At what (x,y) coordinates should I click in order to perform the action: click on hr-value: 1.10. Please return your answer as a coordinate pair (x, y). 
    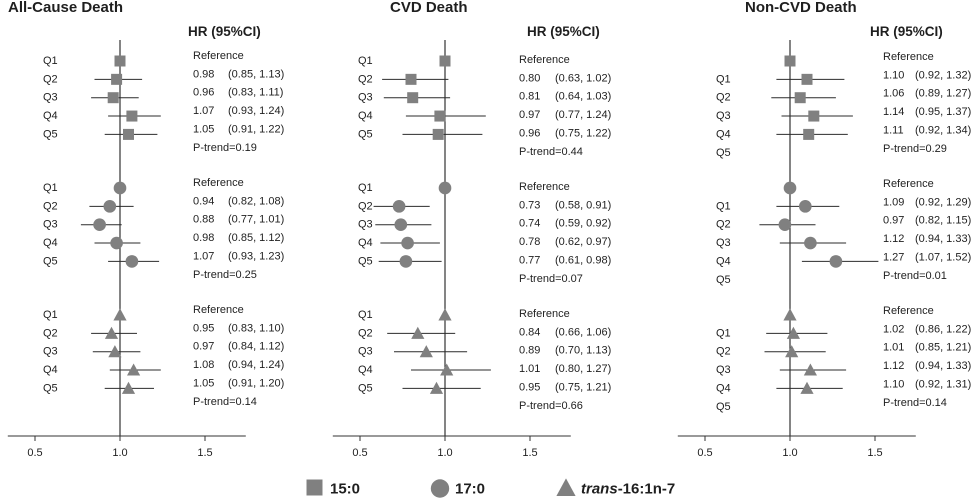
    Looking at the image, I should click on (893, 75).